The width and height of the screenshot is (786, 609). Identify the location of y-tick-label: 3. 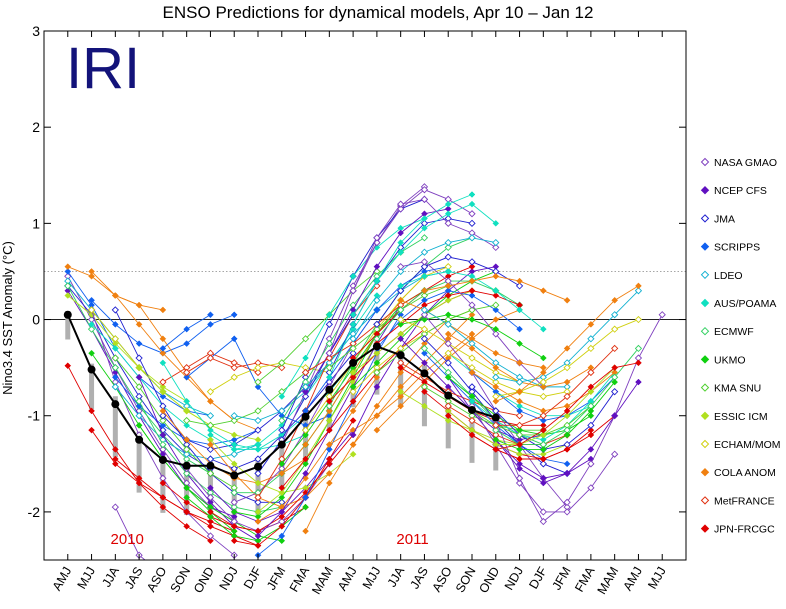
(36, 31).